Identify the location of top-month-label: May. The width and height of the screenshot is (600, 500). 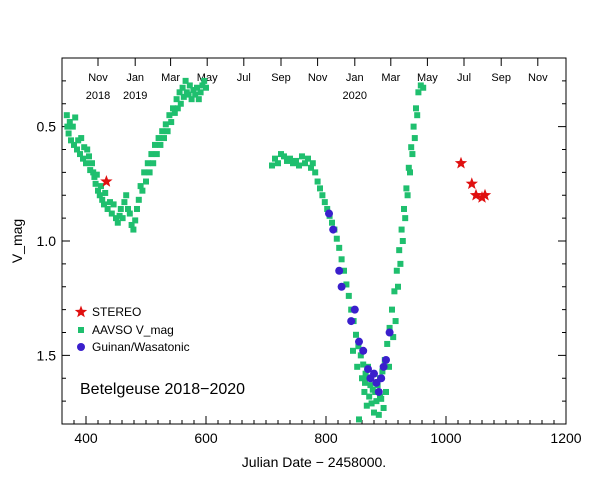
(427, 78).